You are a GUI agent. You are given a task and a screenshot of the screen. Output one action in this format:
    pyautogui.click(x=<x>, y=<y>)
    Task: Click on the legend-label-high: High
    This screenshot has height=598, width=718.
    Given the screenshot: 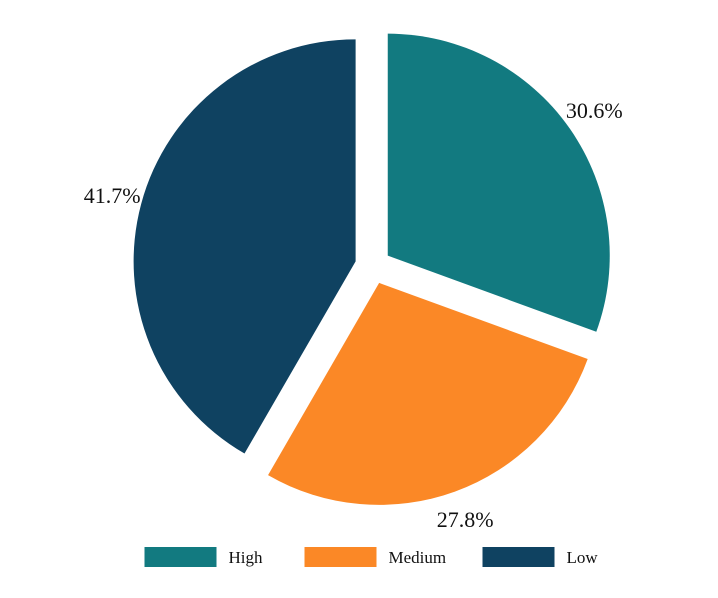 What is the action you would take?
    pyautogui.click(x=246, y=557)
    